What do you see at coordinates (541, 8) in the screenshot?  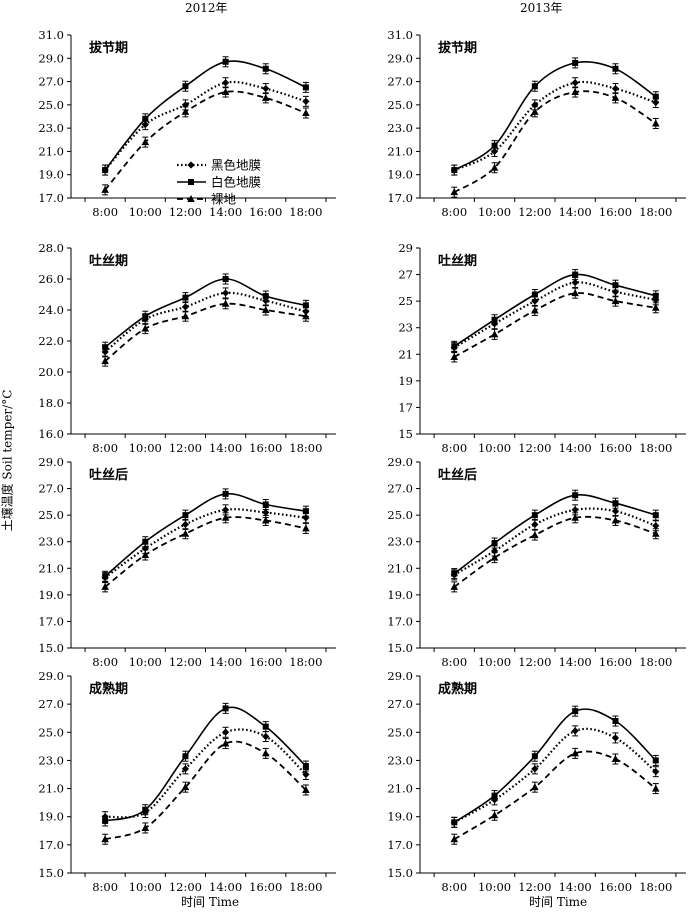 I see `column-title-2013: 2013年` at bounding box center [541, 8].